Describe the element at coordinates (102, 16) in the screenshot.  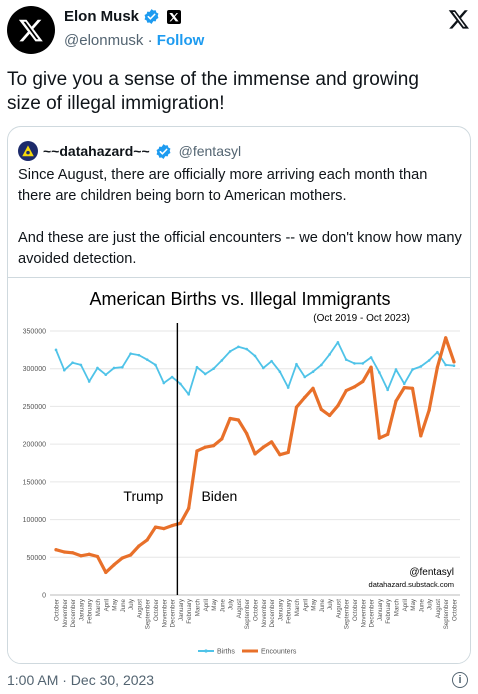
I see `author-name: Elon Musk` at that location.